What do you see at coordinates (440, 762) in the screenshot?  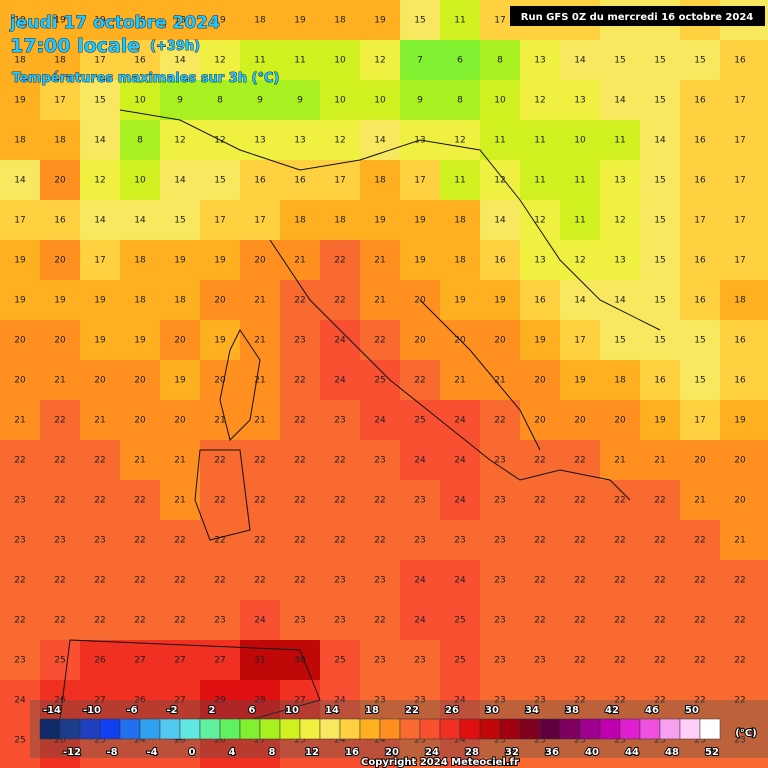 I see `copyright: Copyright 2024 Meteociel.fr` at bounding box center [440, 762].